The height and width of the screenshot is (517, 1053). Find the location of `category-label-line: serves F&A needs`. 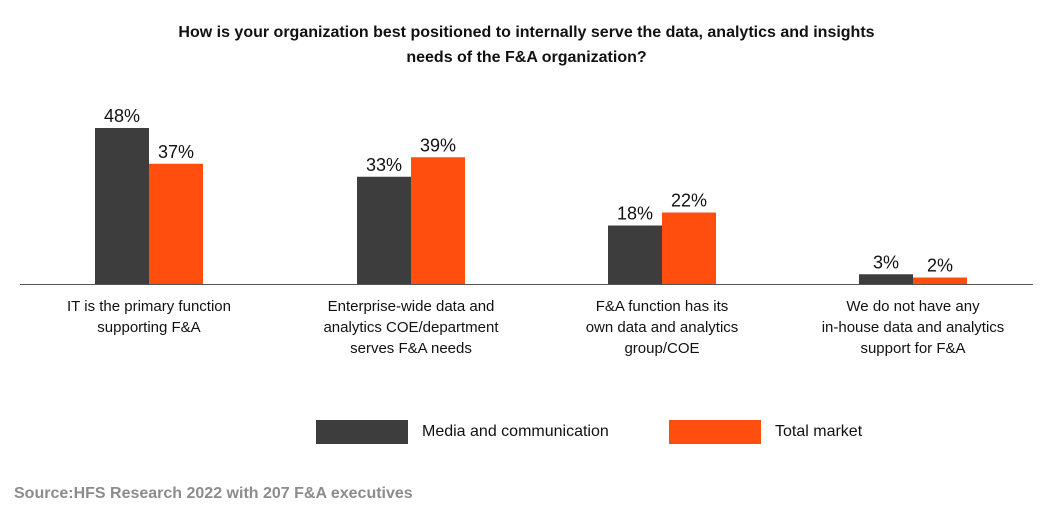

category-label-line: serves F&A needs is located at coordinates (411, 348).